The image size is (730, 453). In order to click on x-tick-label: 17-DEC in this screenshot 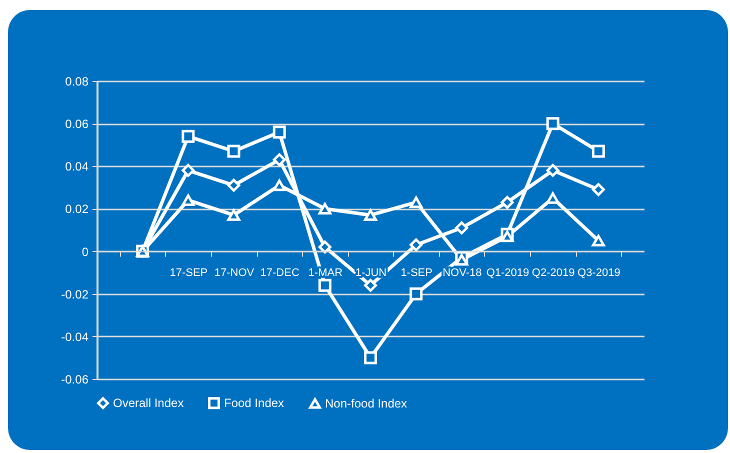, I will do `click(280, 272)`.